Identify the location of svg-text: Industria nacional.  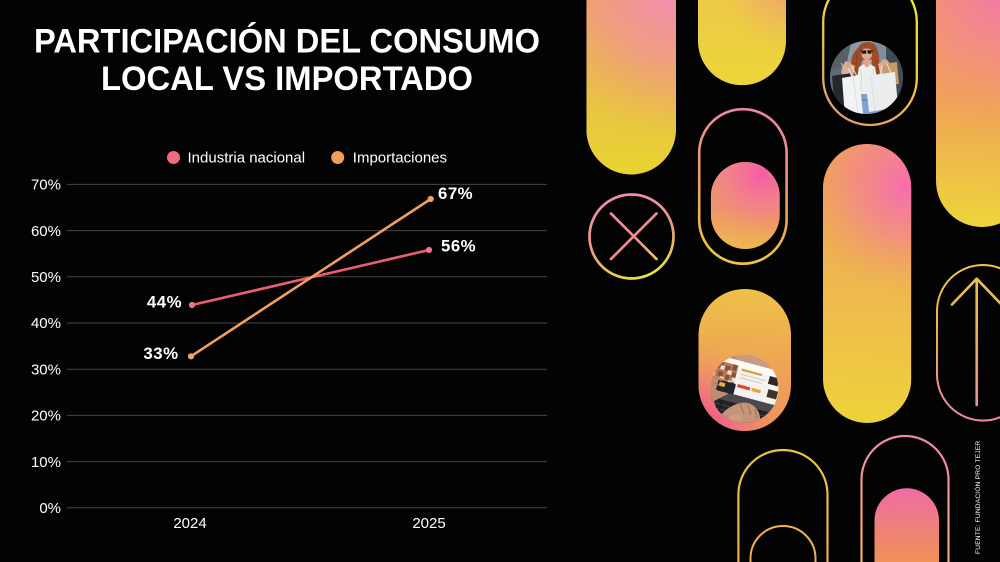
(247, 158).